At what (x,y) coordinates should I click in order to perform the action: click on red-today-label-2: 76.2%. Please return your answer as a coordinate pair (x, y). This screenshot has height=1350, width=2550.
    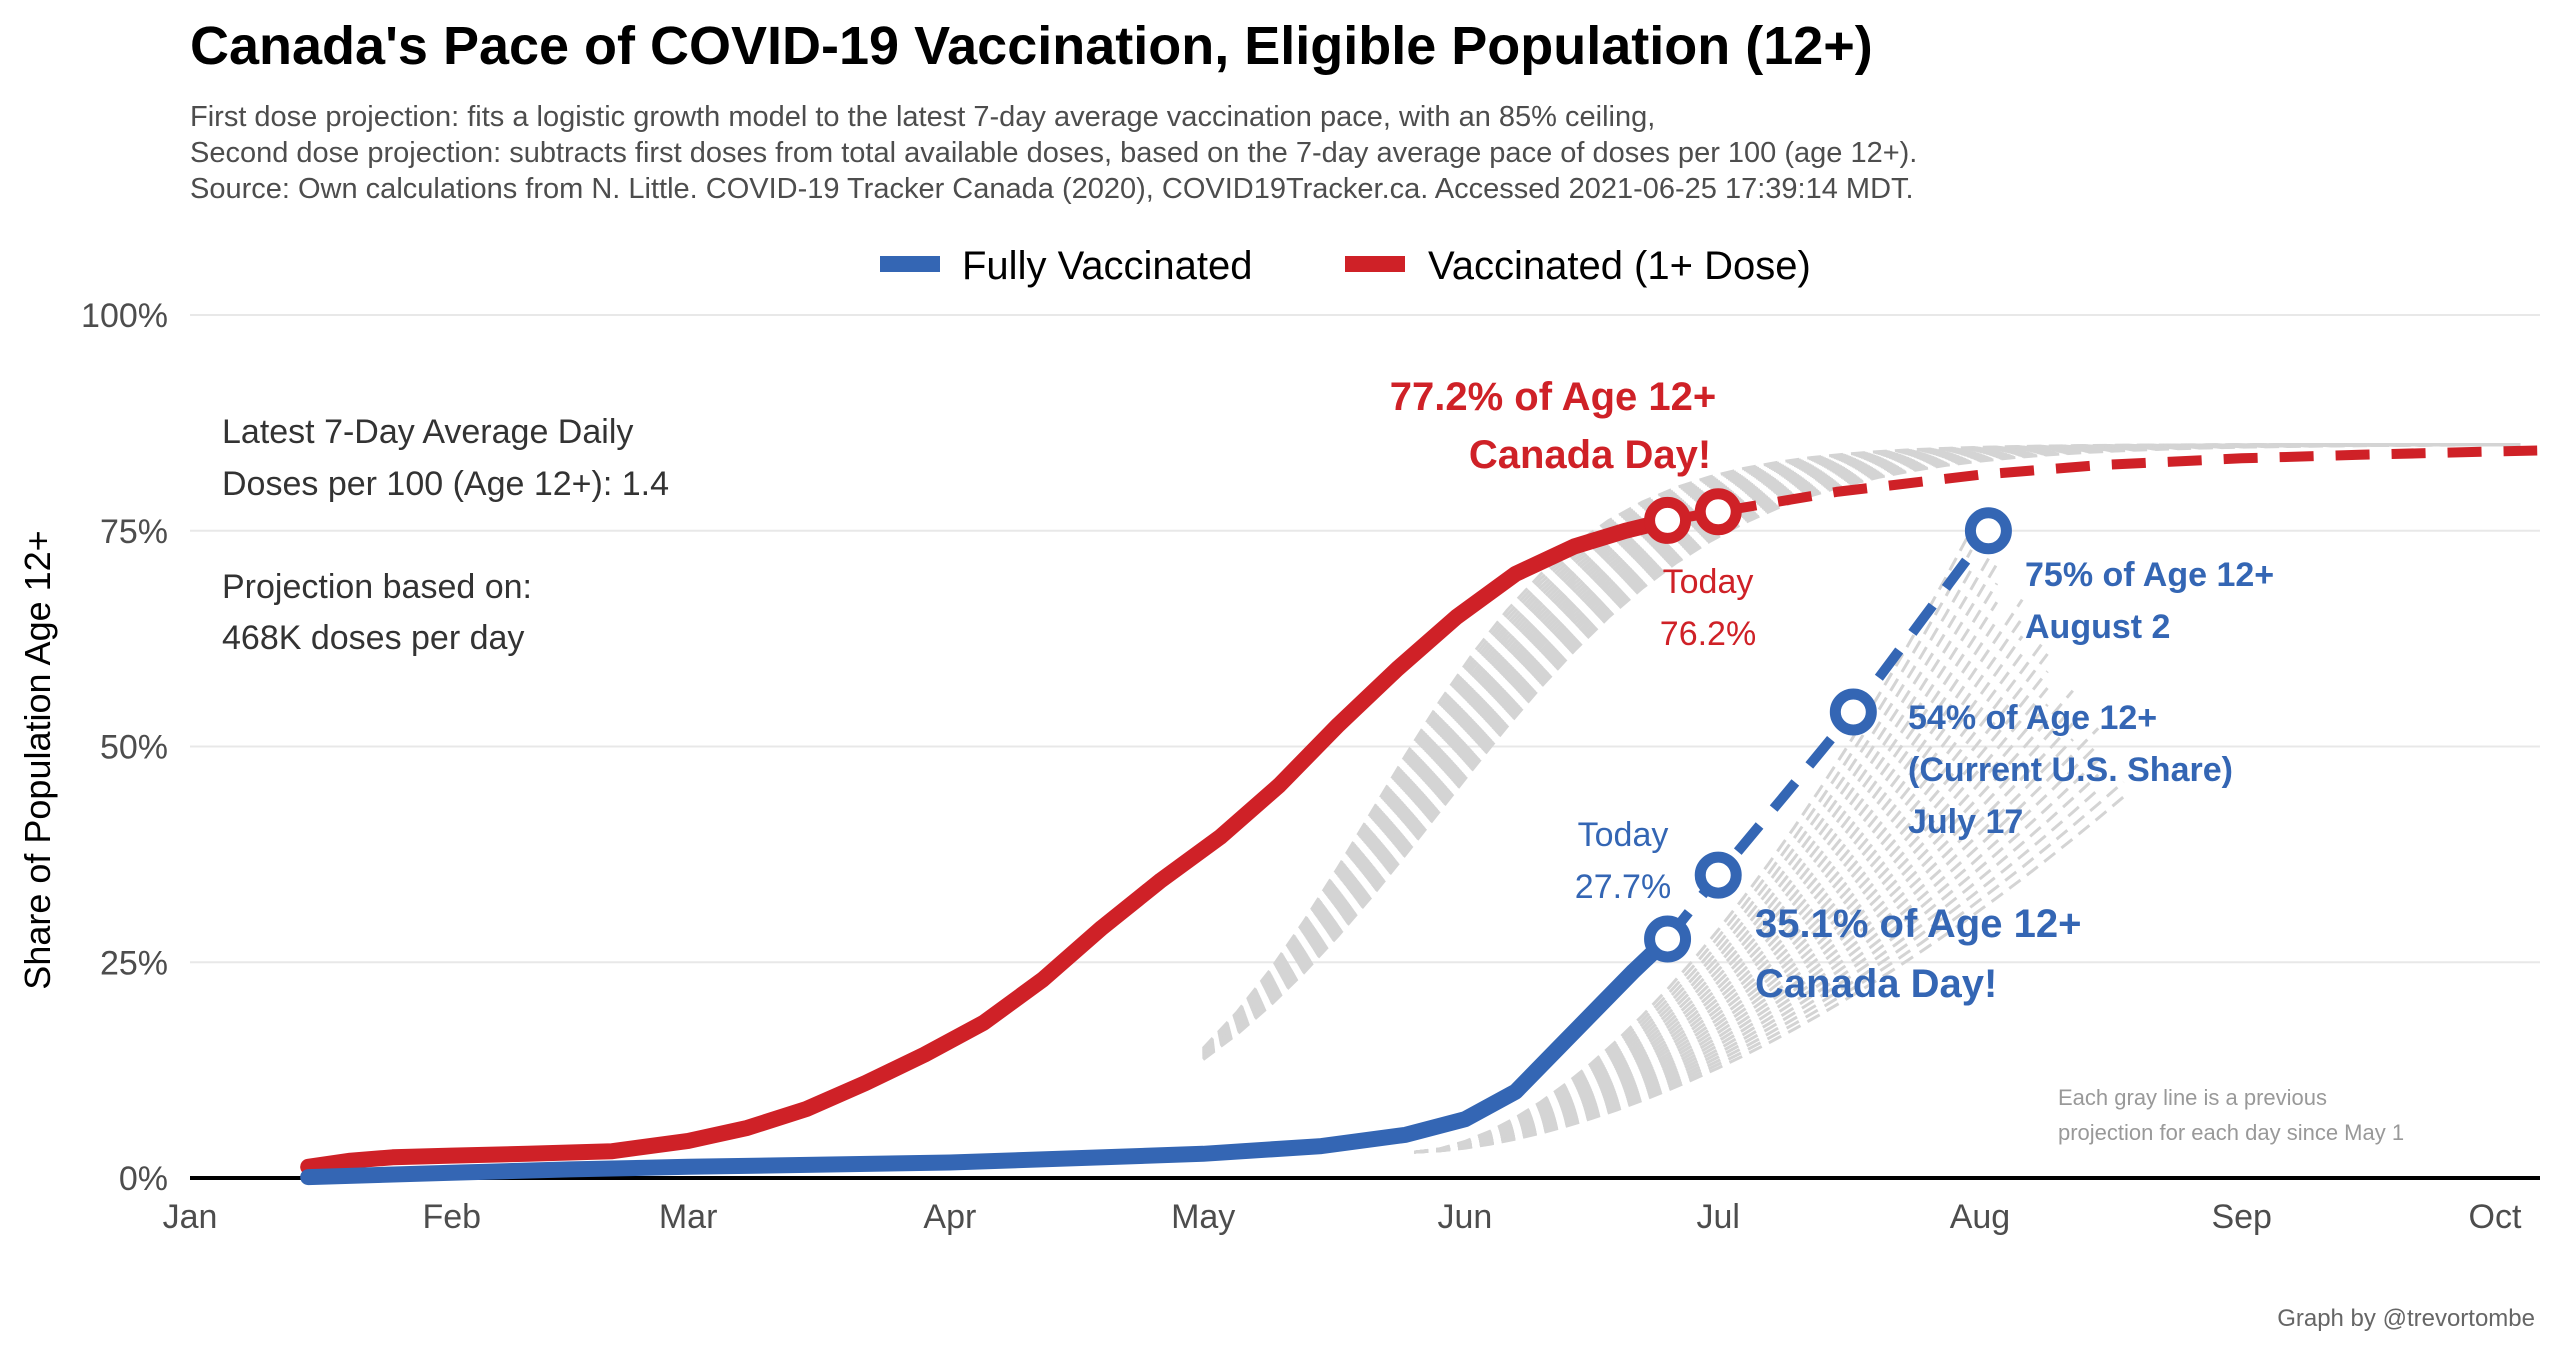
    Looking at the image, I should click on (1708, 634).